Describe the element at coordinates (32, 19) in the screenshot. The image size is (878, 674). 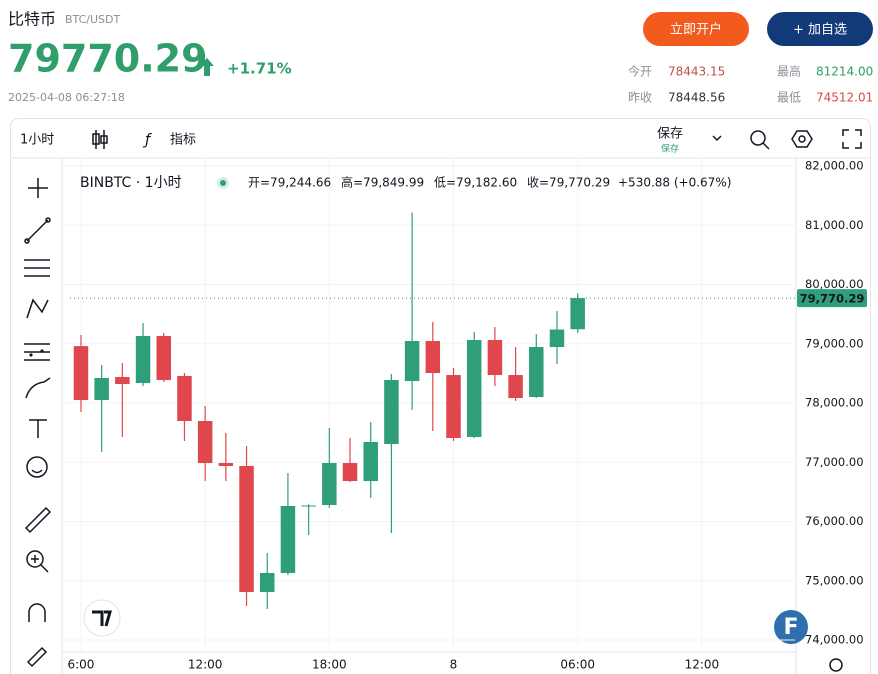
I see `title: 比特币` at that location.